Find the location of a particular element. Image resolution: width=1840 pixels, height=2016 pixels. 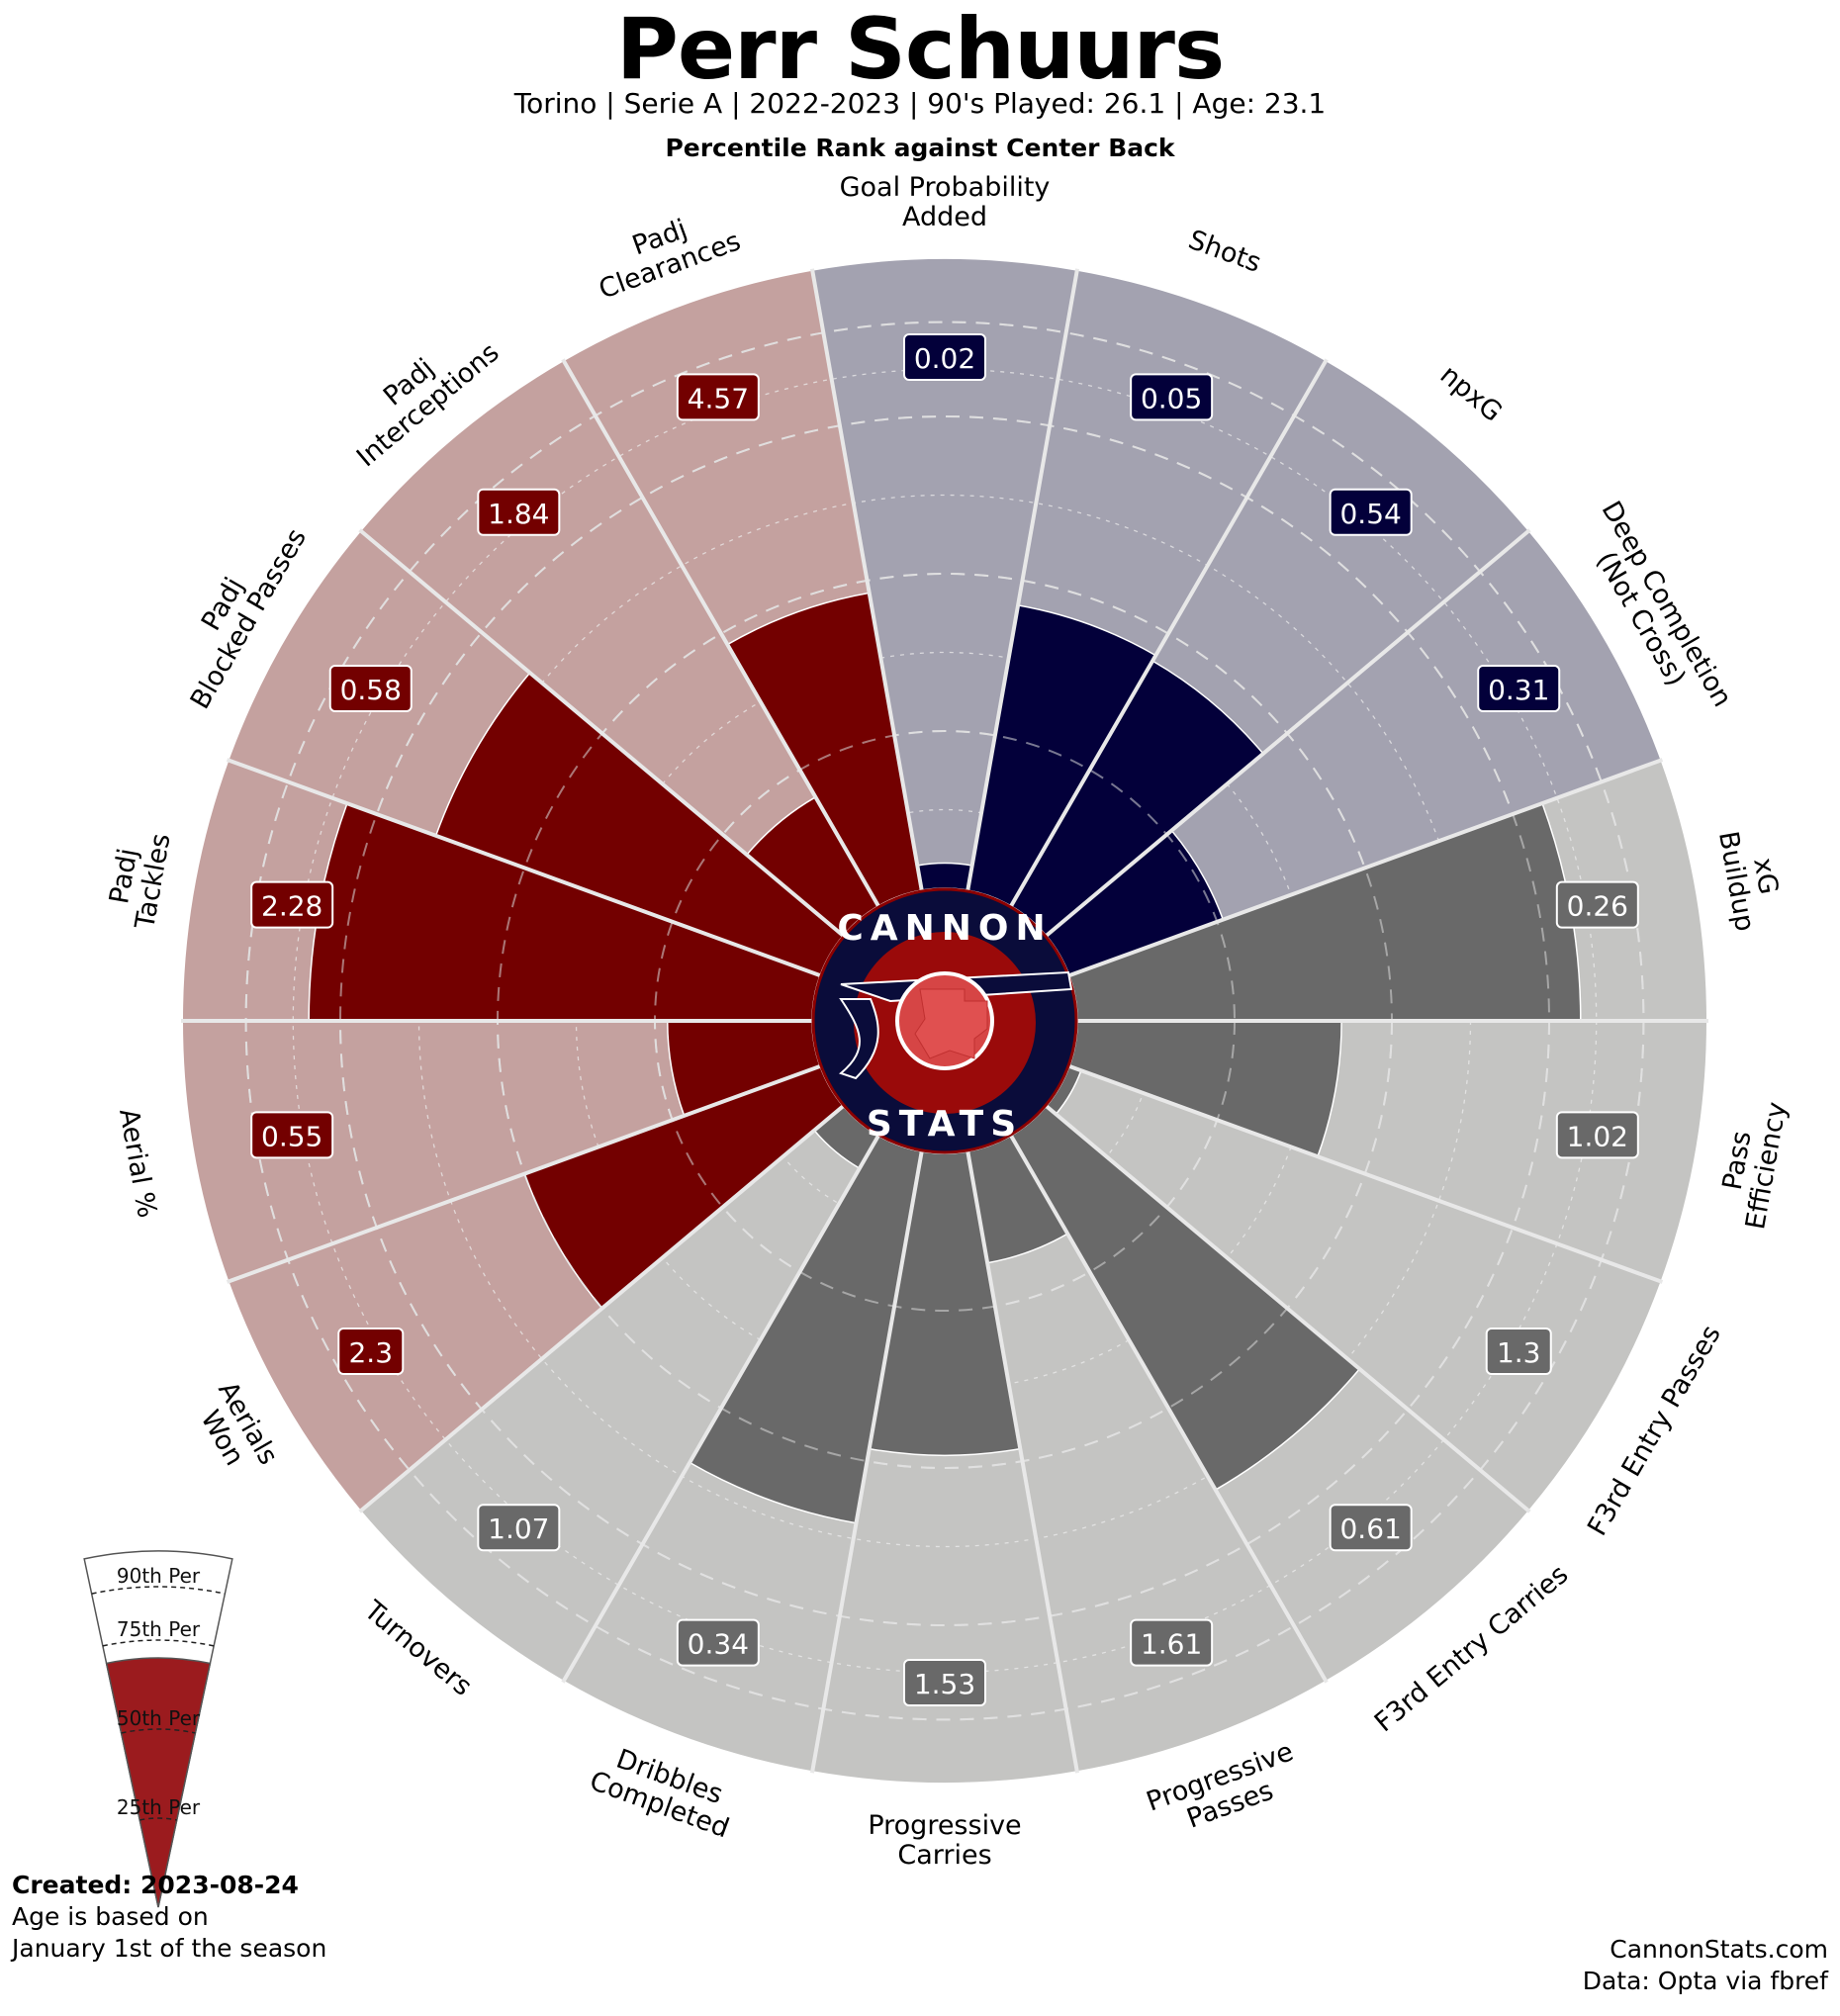

value-box-aerial: 0.55 is located at coordinates (292, 1135).